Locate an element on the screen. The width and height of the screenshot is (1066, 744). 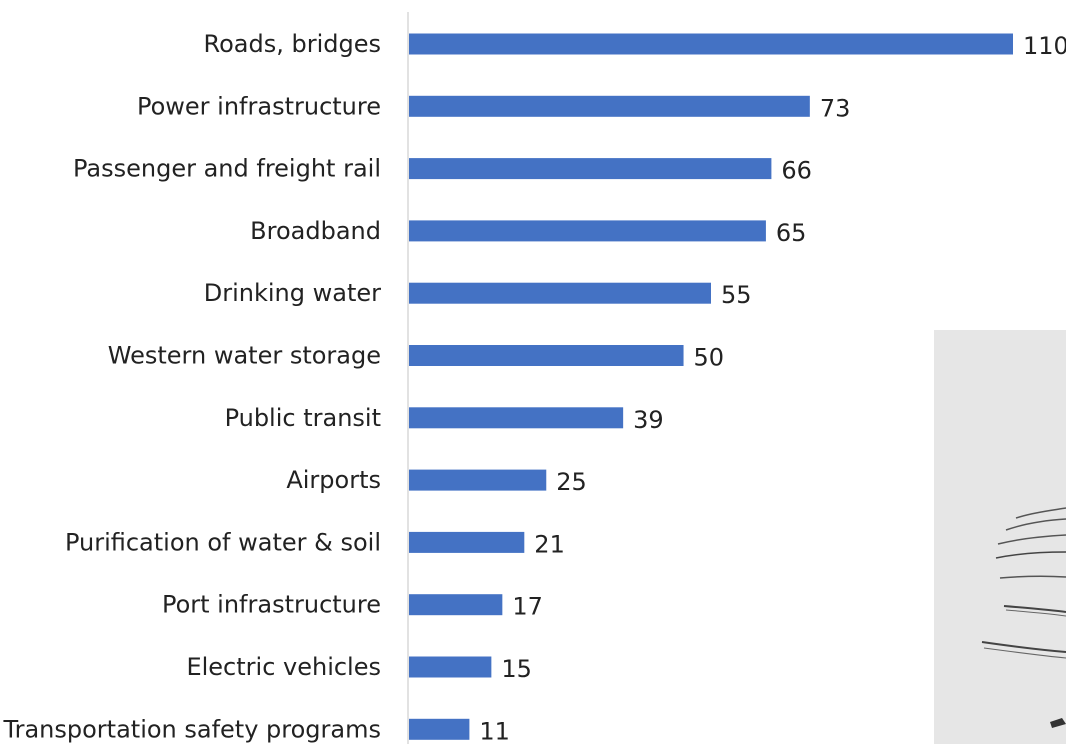
value-label: 21 is located at coordinates (549, 544).